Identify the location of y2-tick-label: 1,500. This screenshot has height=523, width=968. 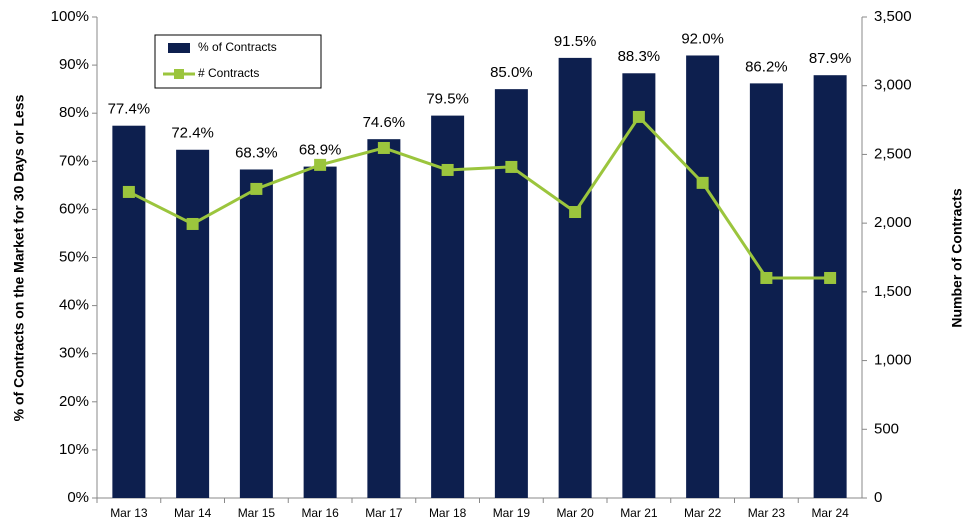
(893, 291).